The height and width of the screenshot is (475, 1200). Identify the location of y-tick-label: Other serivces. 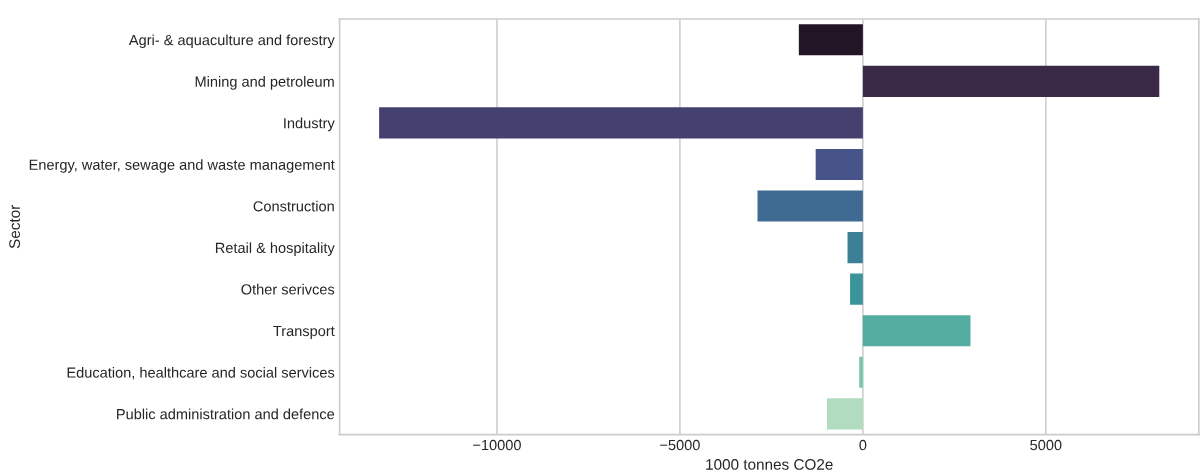
(288, 289).